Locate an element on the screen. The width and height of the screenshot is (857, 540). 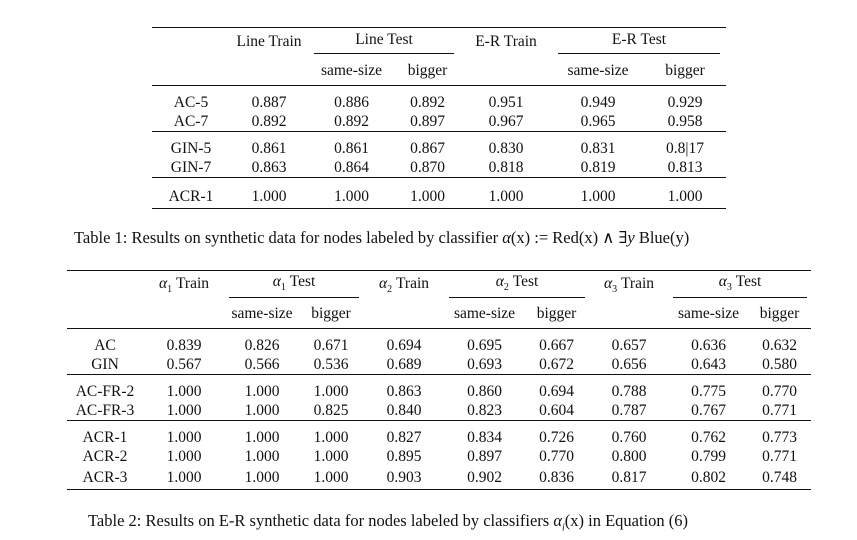
t2-cell: 0.839 is located at coordinates (184, 342).